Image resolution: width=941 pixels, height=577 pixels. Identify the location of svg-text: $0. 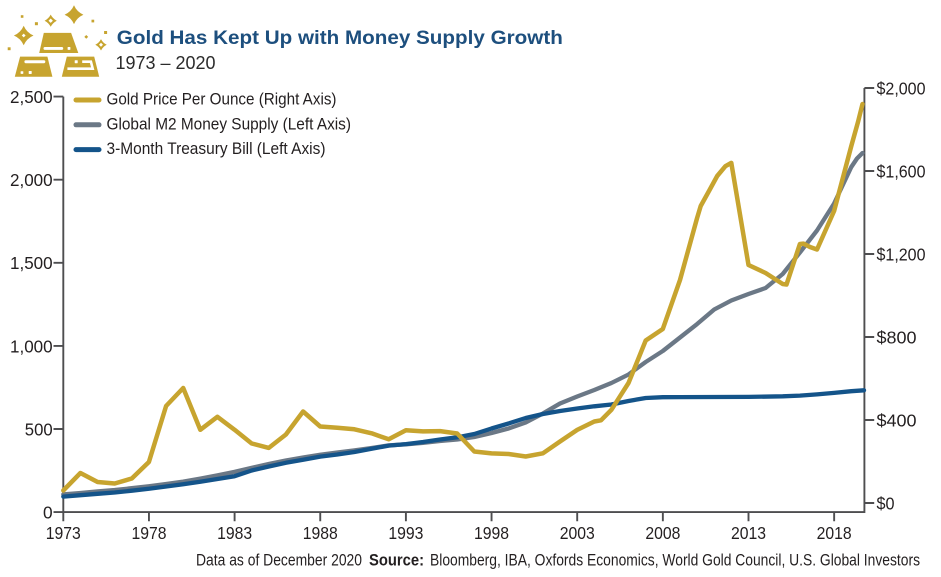
(886, 503).